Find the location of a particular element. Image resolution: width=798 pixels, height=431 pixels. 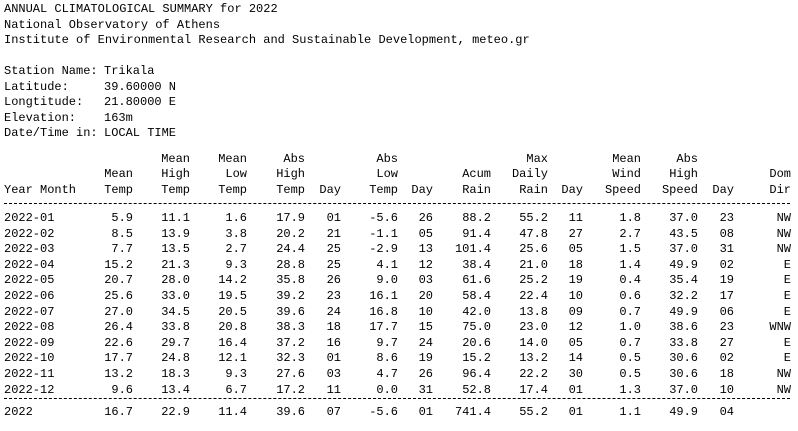

column-header: Dom is located at coordinates (780, 174).